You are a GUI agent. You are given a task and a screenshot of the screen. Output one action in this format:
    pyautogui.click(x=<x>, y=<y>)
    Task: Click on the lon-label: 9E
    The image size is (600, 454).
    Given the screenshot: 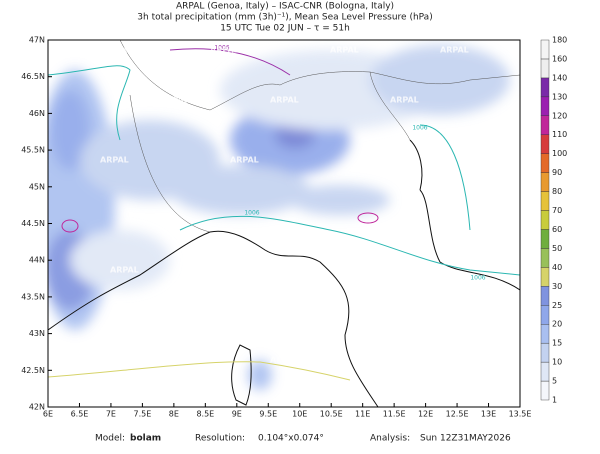 What is the action you would take?
    pyautogui.click(x=237, y=414)
    